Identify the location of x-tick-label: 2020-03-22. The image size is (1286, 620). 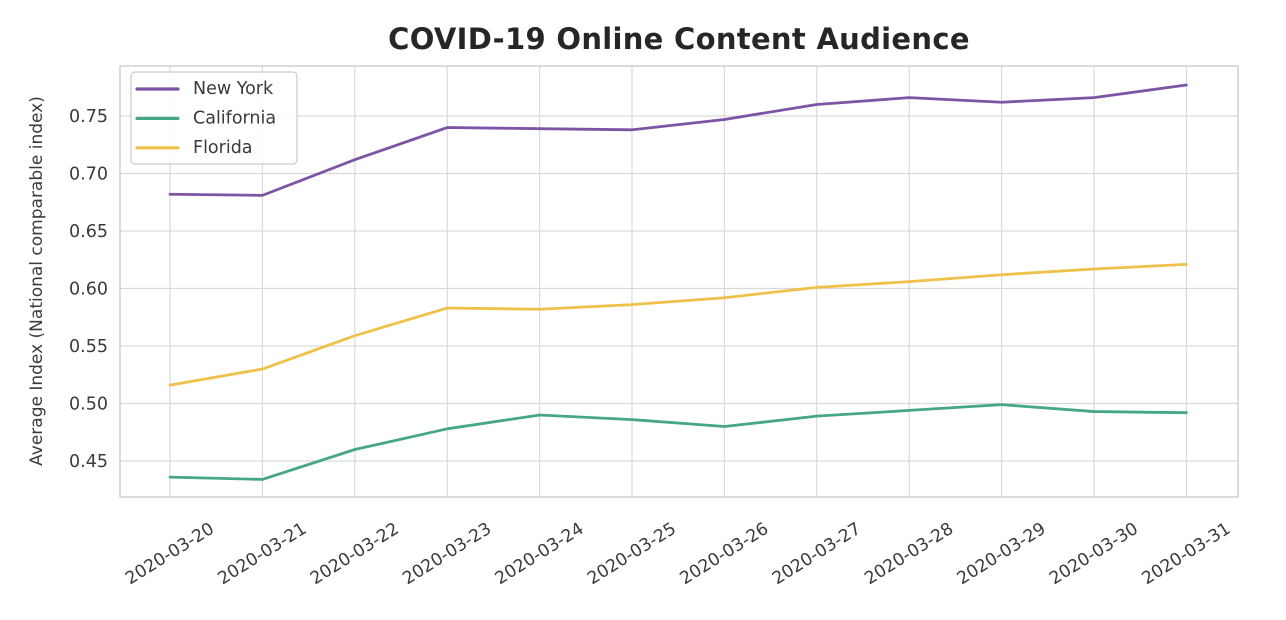
(355, 554).